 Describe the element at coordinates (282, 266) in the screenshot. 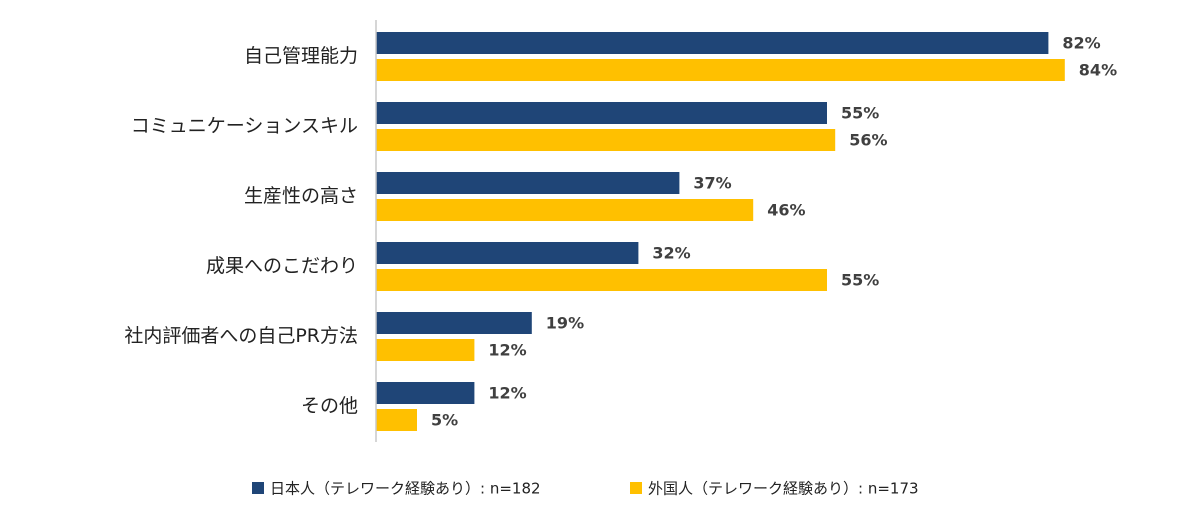

I see `category-label: 成果へのこだわり` at that location.